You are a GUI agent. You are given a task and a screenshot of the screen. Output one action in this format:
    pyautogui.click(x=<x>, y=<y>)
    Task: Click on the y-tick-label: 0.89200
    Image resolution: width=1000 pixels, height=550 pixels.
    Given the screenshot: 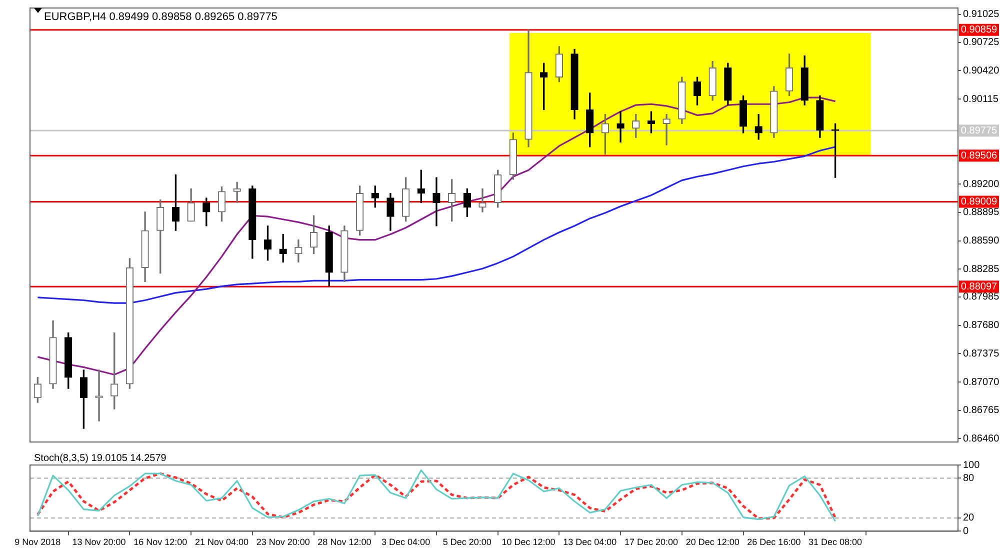 What is the action you would take?
    pyautogui.click(x=981, y=184)
    